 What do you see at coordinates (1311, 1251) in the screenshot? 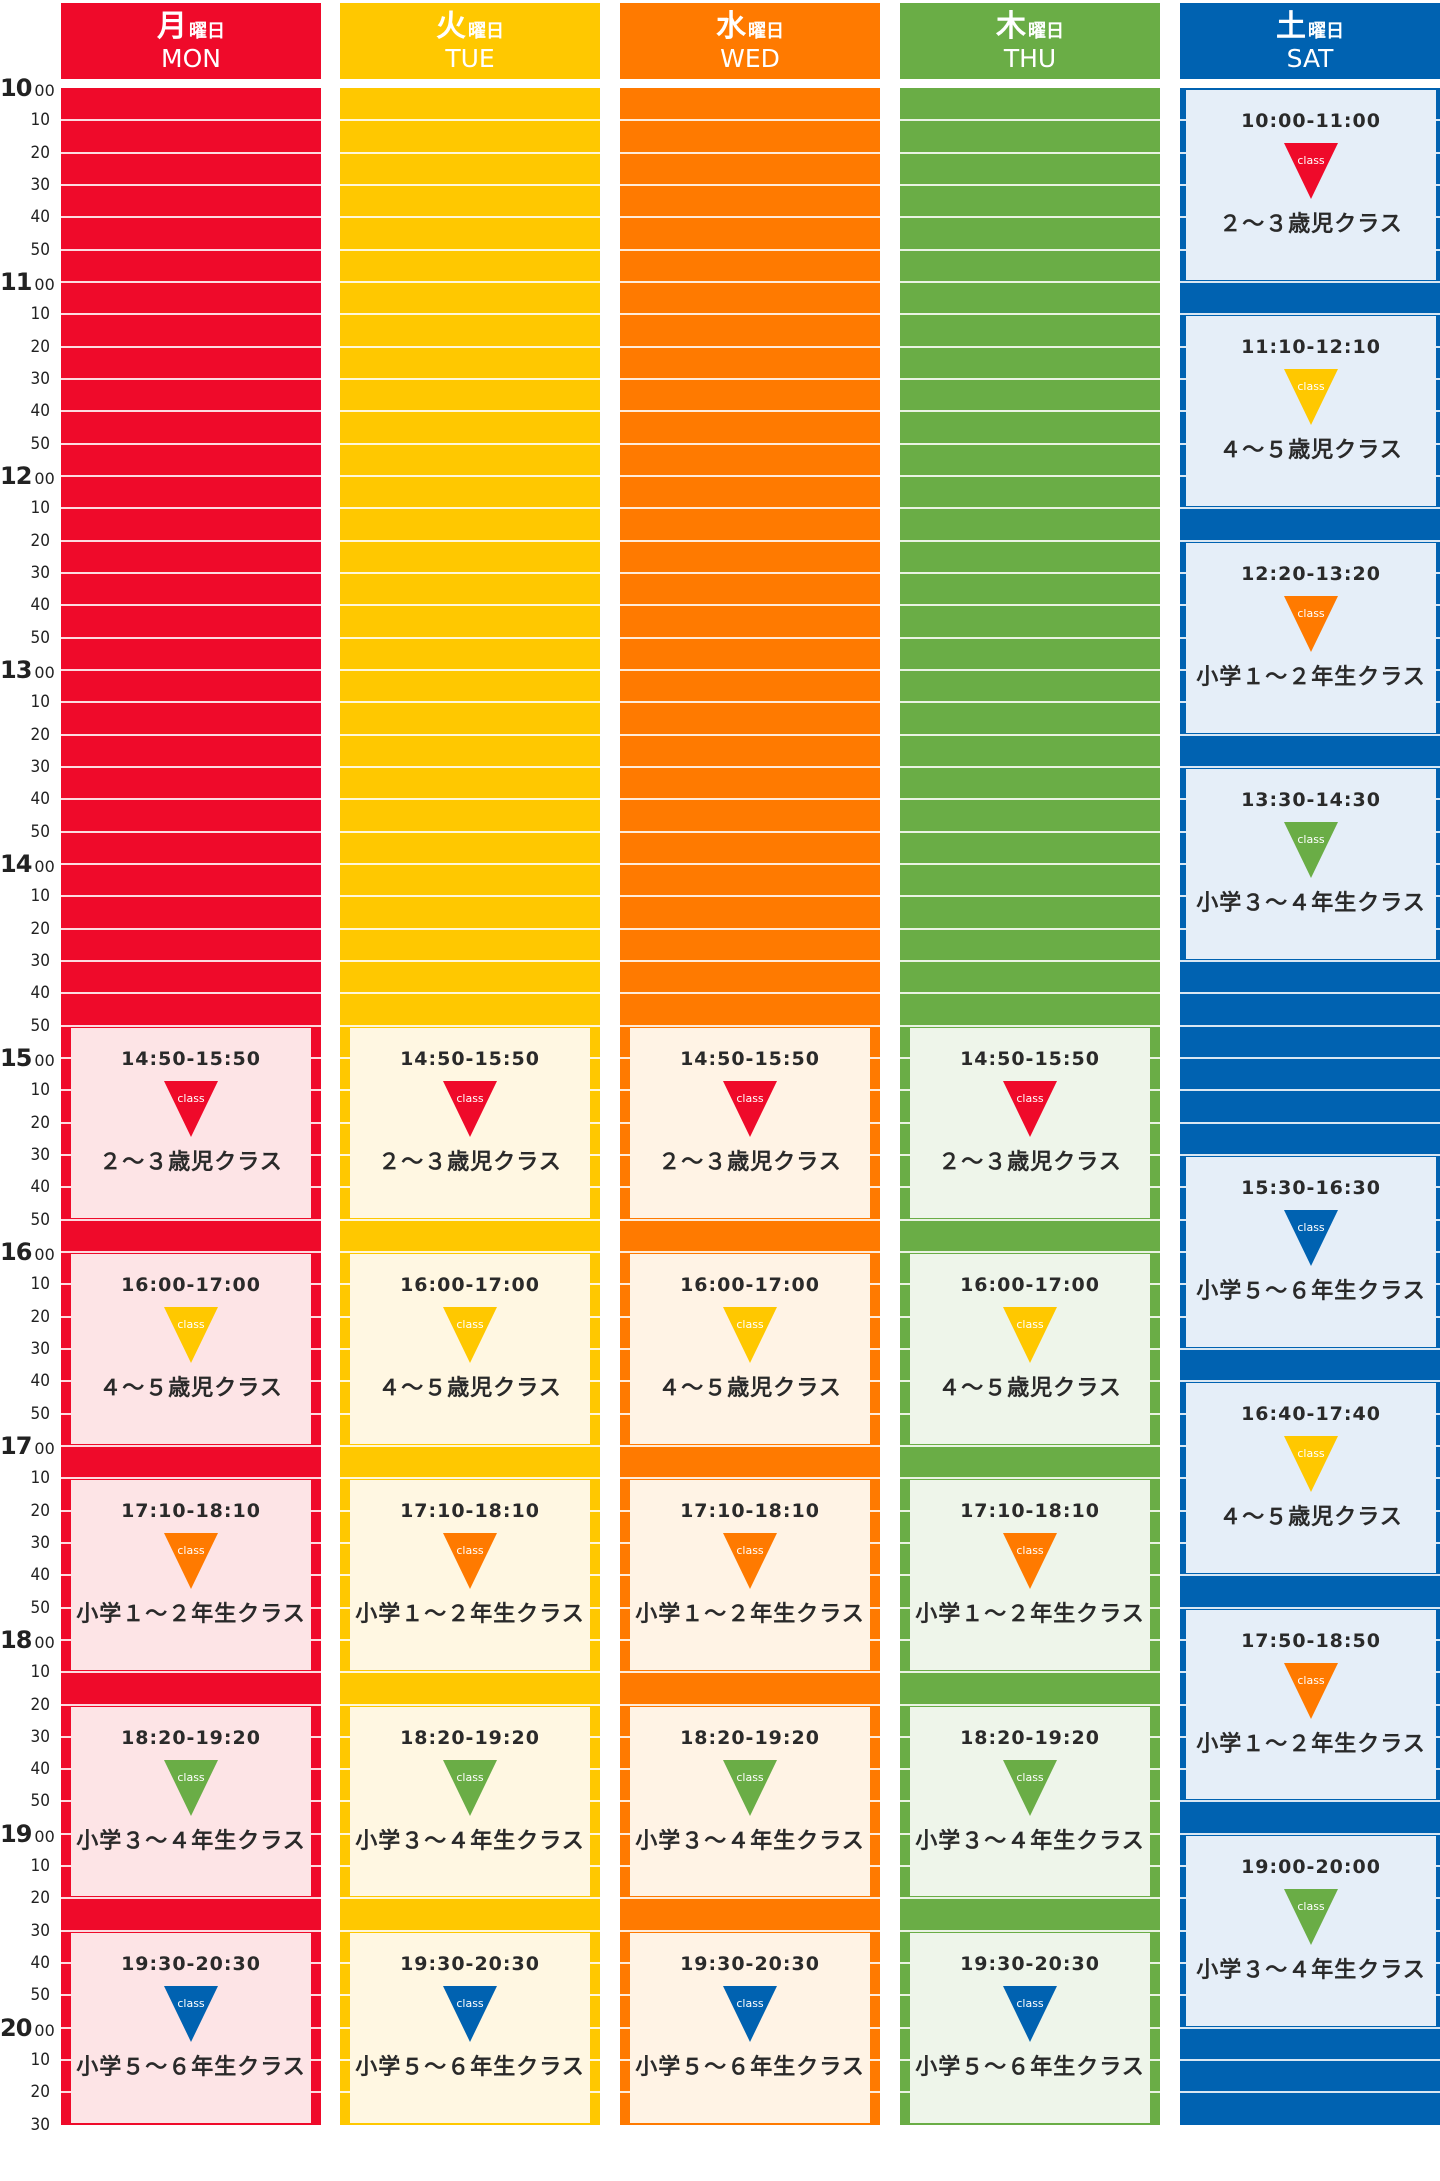
I see `class-card: 15:30-16:30 class 小学５～６年生クラス` at bounding box center [1311, 1251].